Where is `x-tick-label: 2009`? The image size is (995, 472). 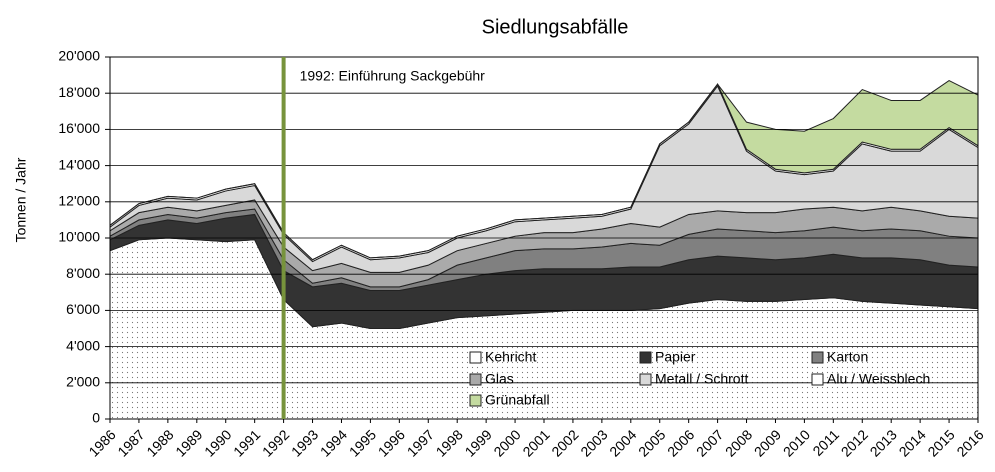 x-tick-label: 2009 is located at coordinates (767, 442).